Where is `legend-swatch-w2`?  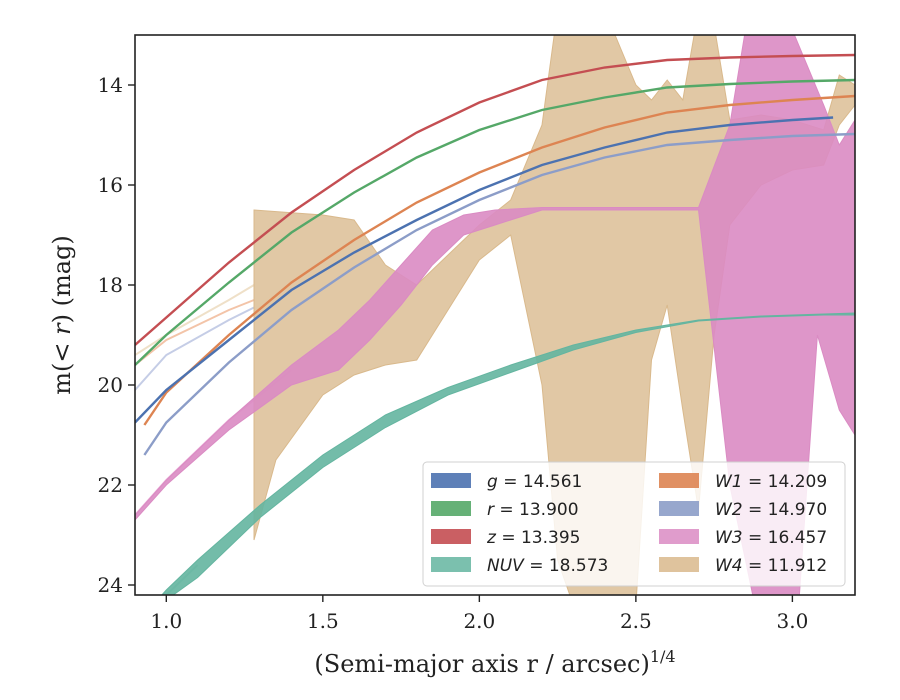 legend-swatch-w2 is located at coordinates (679, 508).